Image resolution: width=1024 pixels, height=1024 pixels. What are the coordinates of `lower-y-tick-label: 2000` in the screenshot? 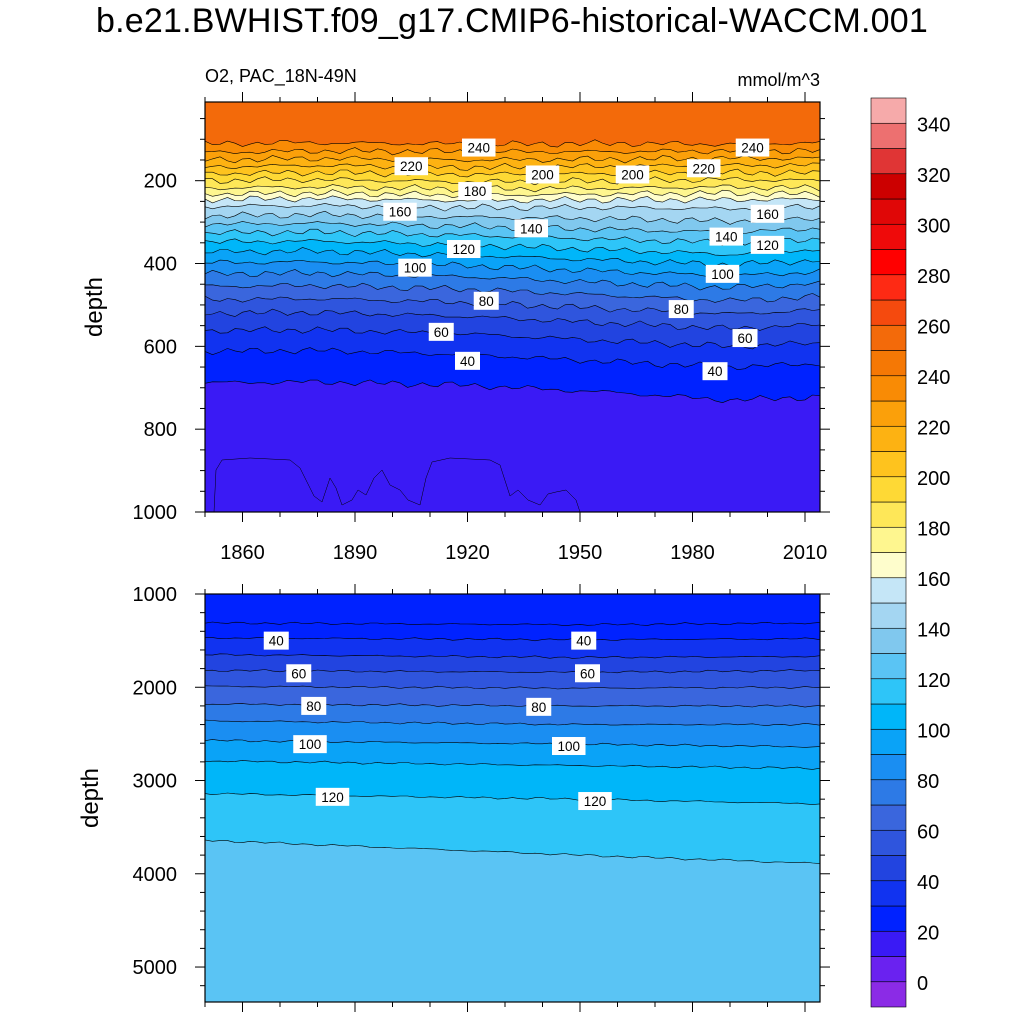 It's located at (155, 688).